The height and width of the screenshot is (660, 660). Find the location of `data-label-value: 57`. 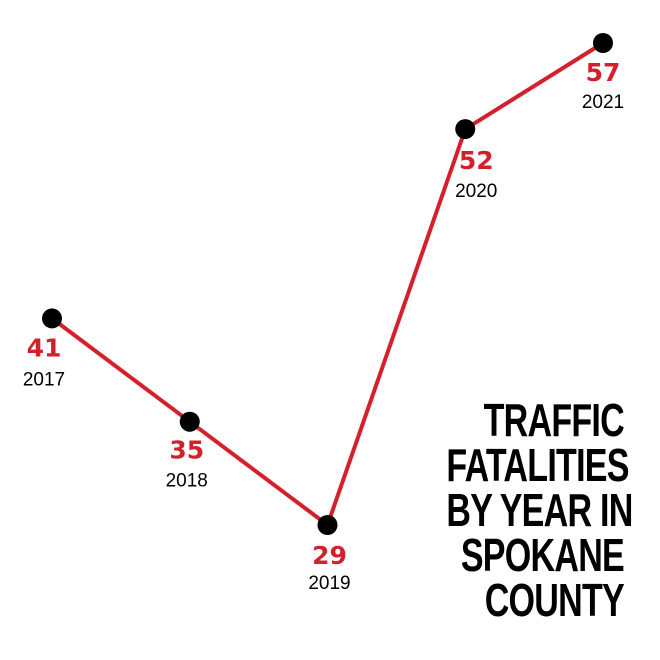

data-label-value: 57 is located at coordinates (603, 72).